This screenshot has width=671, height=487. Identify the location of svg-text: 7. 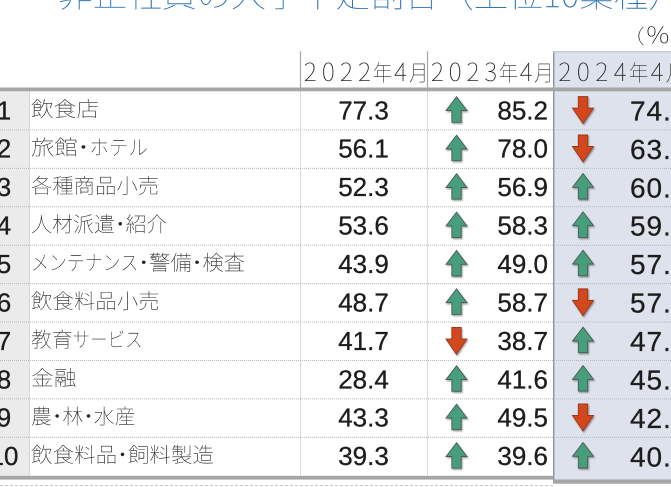
(5, 341).